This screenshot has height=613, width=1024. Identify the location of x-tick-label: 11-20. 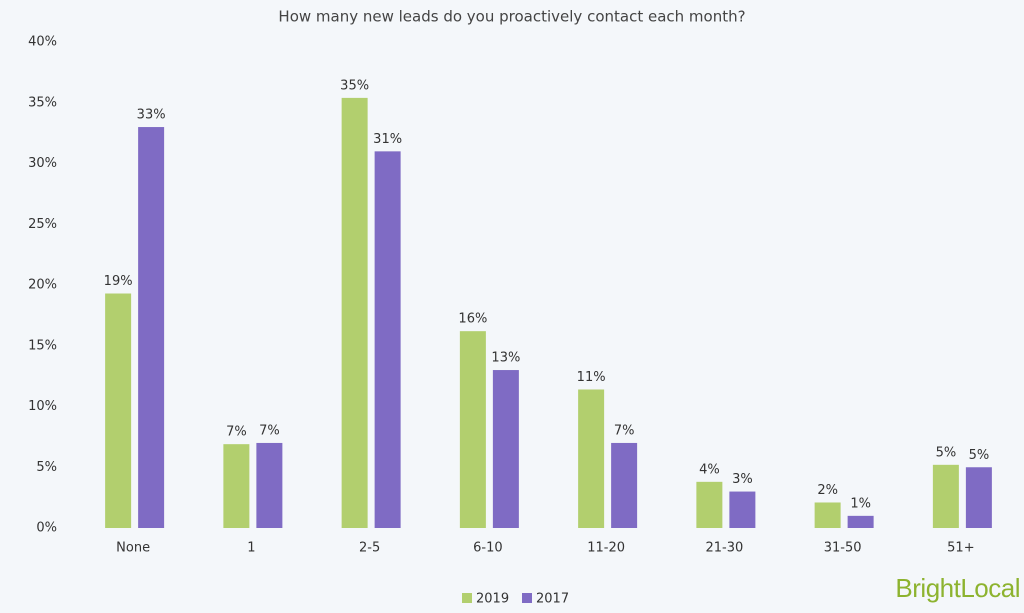
(606, 548).